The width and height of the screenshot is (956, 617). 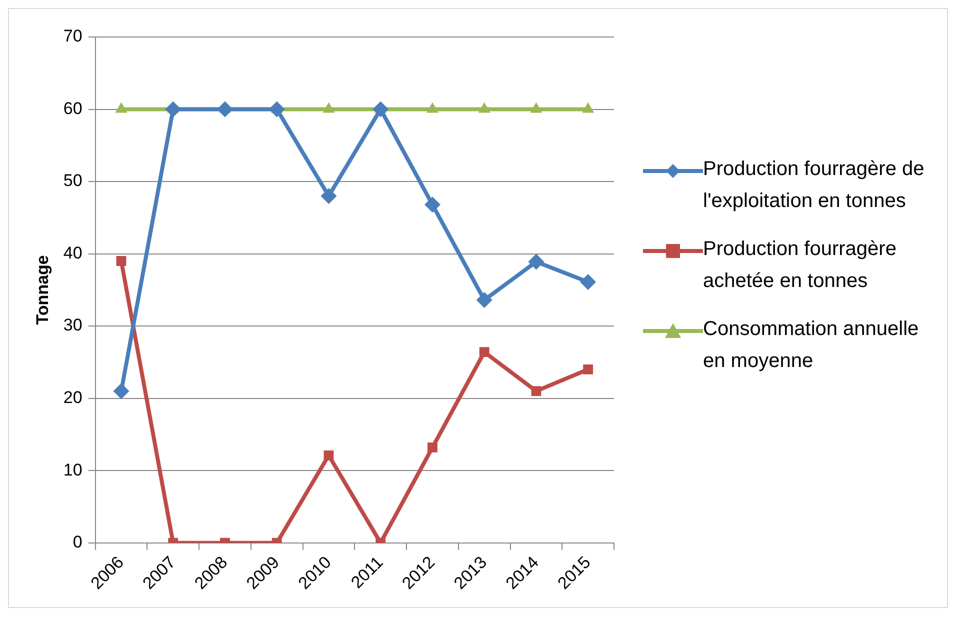 I want to click on y-tick-label: 0, so click(x=77, y=542).